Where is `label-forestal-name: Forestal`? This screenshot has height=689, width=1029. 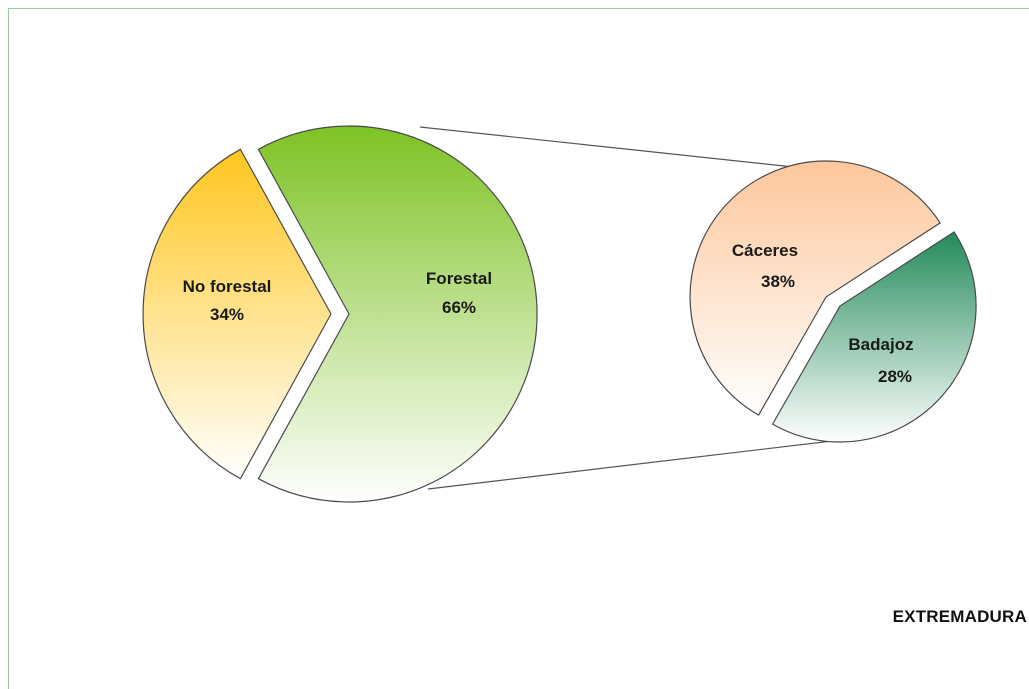
label-forestal-name: Forestal is located at coordinates (459, 278).